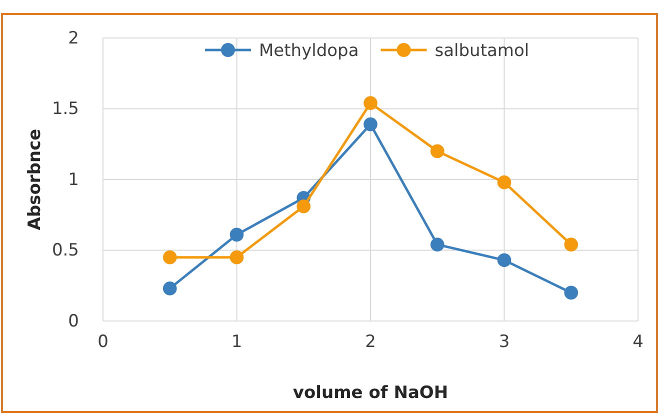  What do you see at coordinates (65, 250) in the screenshot?
I see `y-tick-label: 0.5` at bounding box center [65, 250].